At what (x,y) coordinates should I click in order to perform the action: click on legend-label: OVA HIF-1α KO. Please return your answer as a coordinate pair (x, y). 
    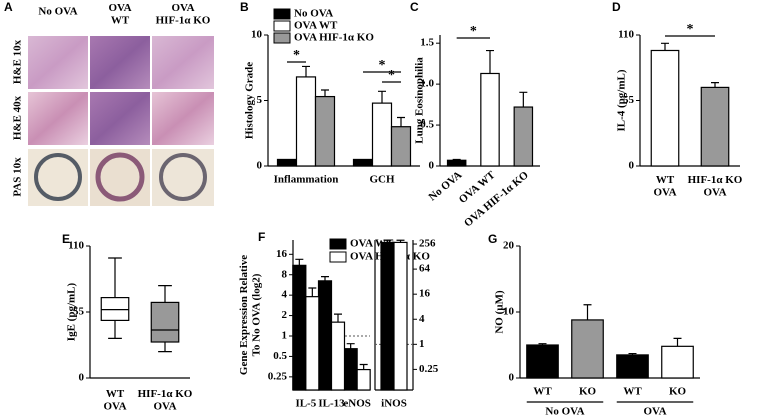
    Looking at the image, I should click on (334, 38).